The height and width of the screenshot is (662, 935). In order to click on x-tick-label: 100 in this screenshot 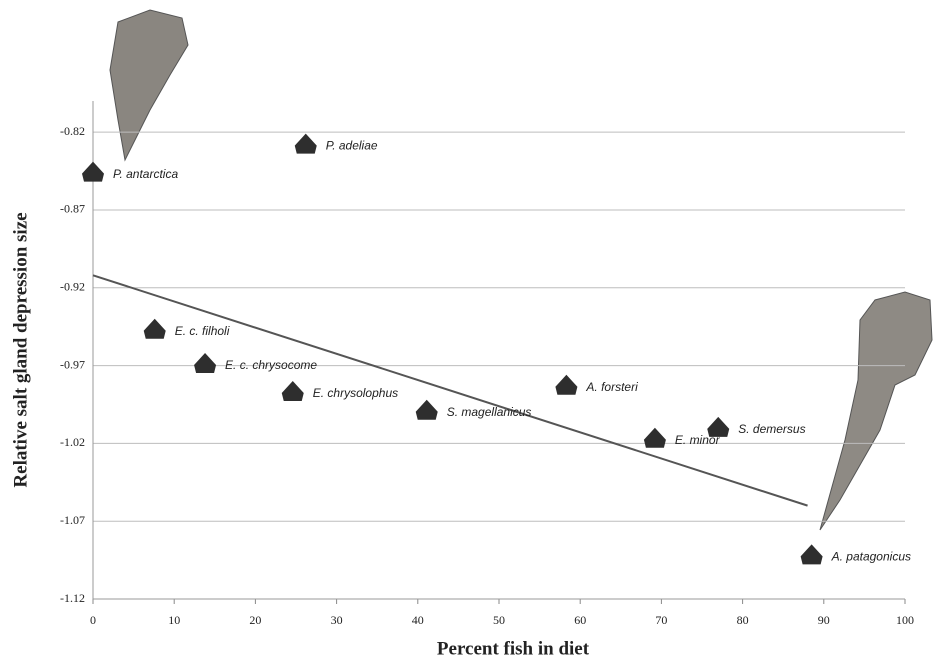, I will do `click(905, 620)`.